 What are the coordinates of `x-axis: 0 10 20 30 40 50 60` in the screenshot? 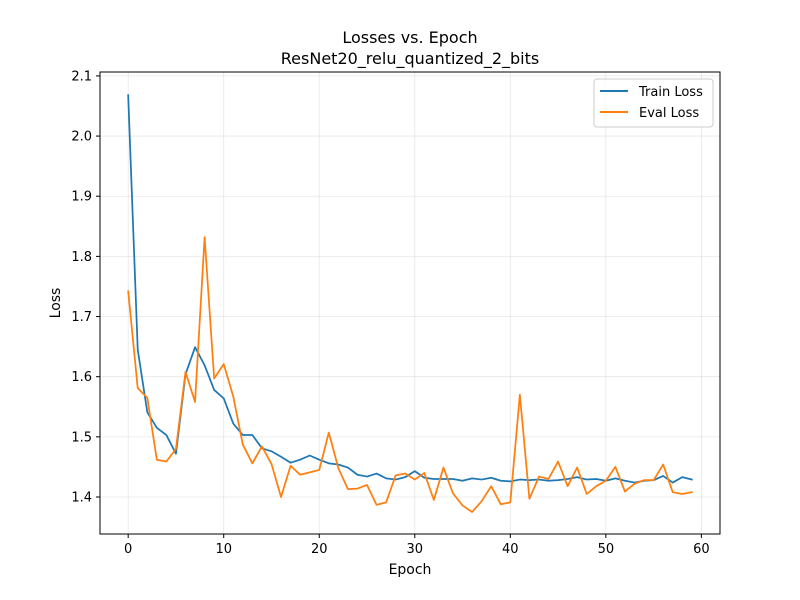 It's located at (417, 545).